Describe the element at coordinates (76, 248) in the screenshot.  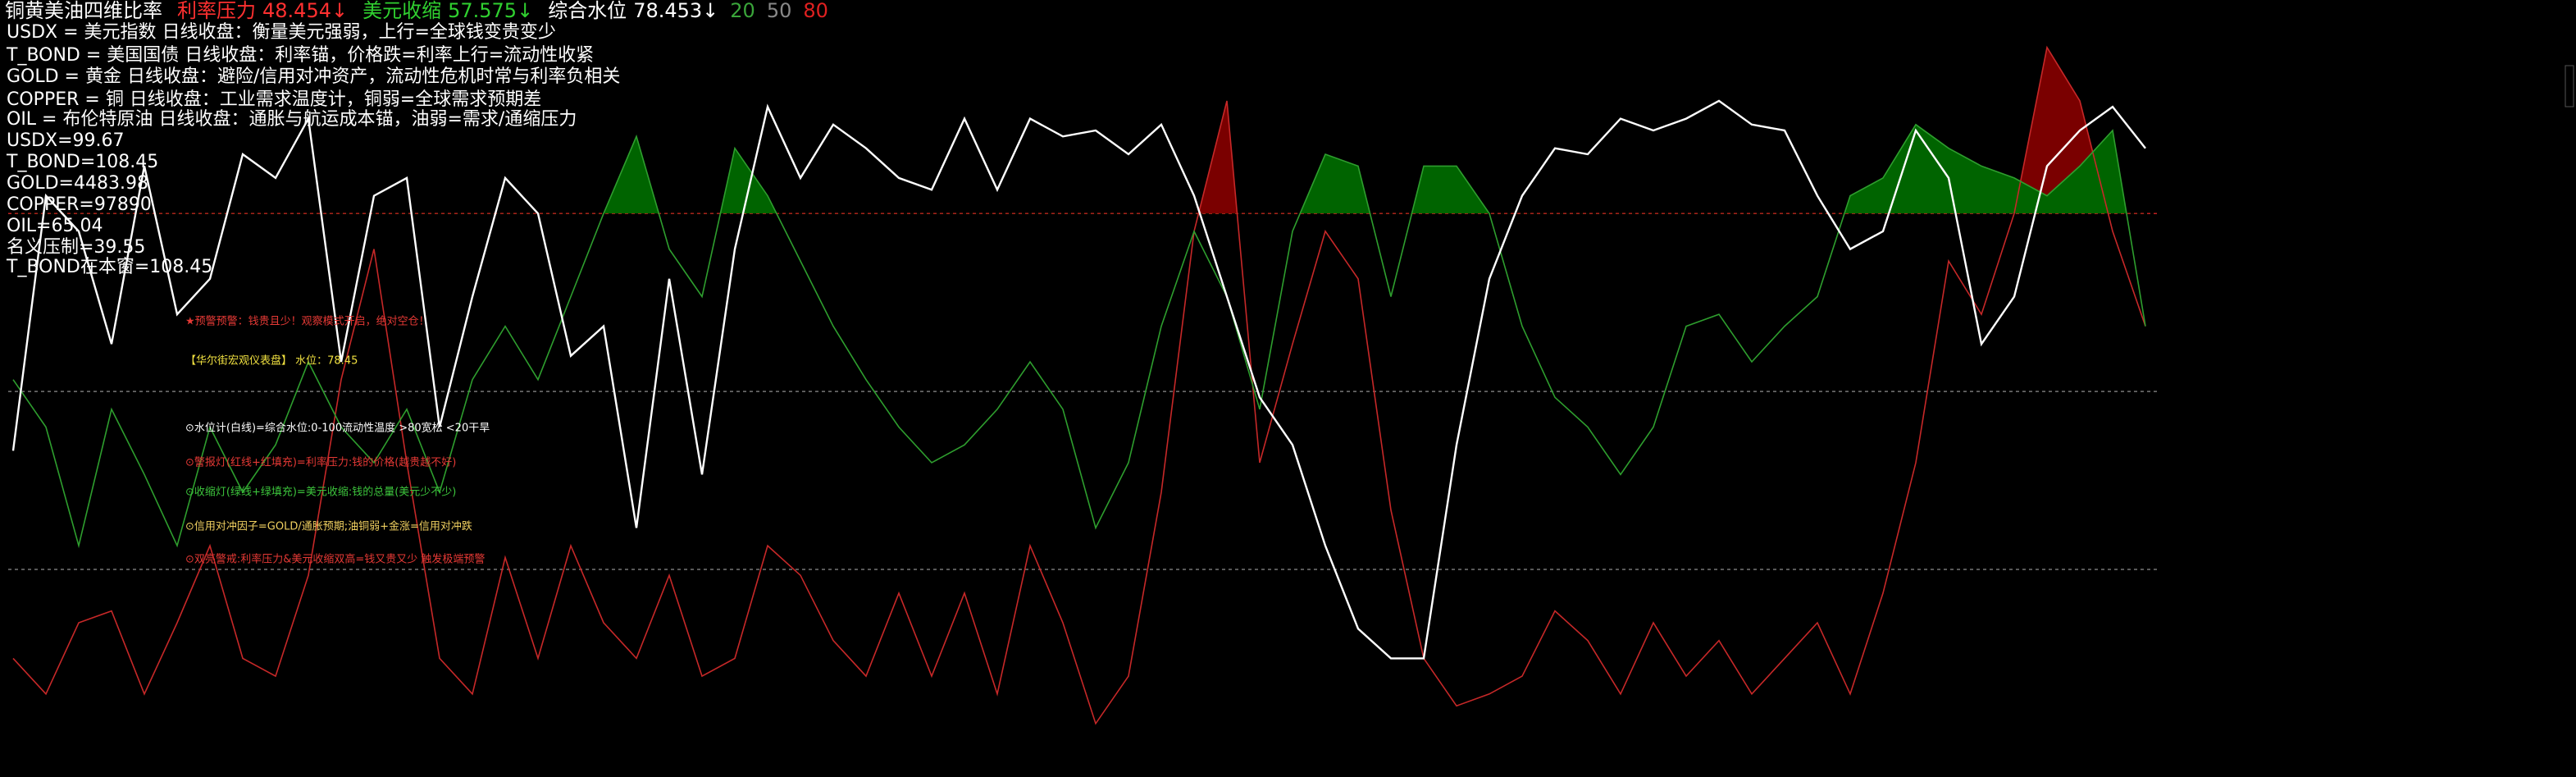
I see `info-line: 名义压制=39.55` at that location.